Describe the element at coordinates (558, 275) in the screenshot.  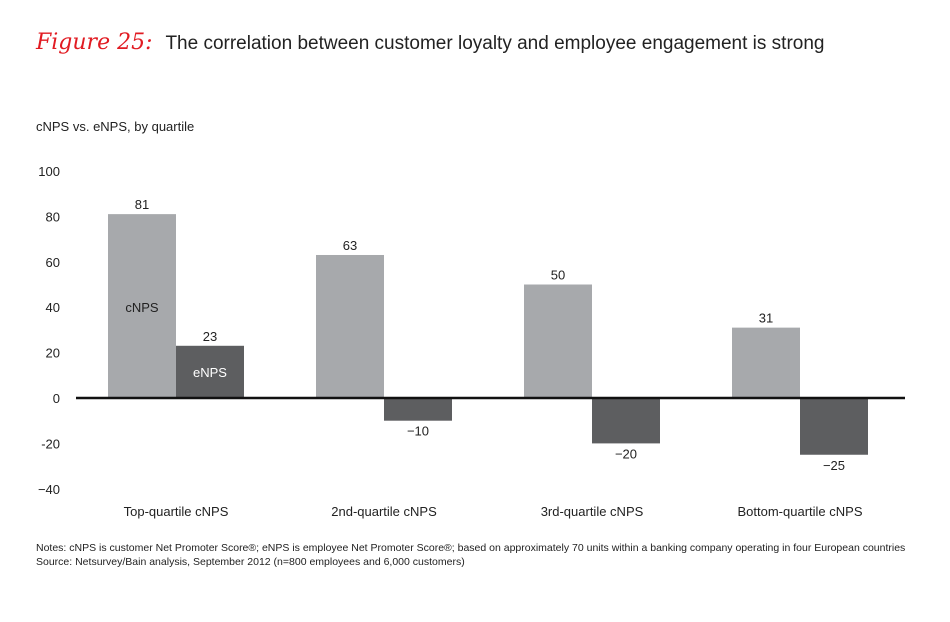
I see `data-label: 50` at that location.